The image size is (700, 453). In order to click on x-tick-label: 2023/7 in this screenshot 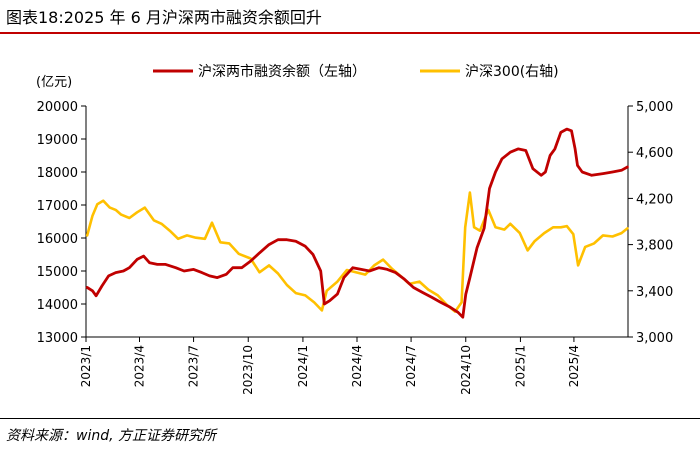, I will do `click(194, 366)`.